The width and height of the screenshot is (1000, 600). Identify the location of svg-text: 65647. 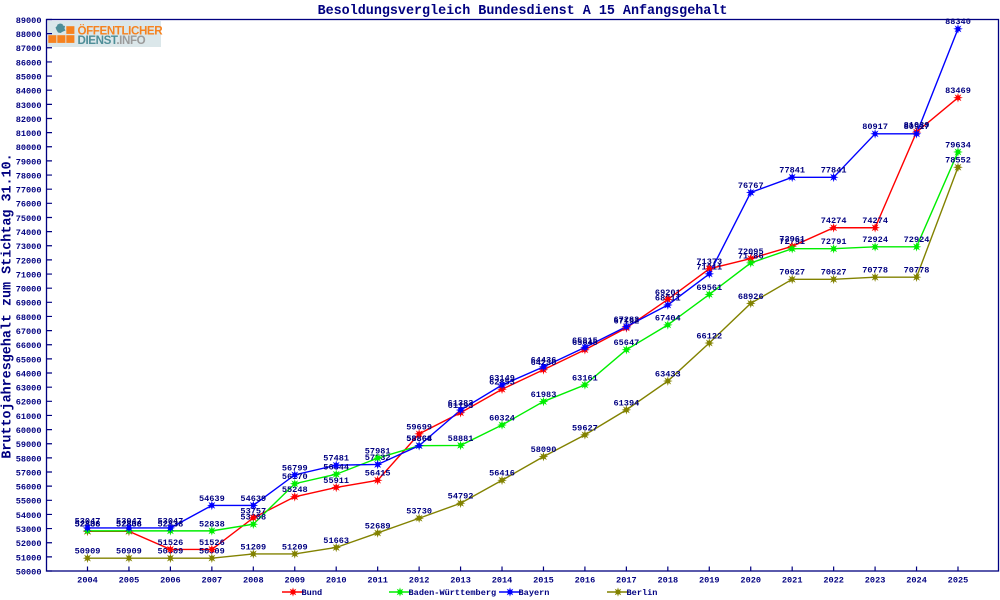
(626, 343).